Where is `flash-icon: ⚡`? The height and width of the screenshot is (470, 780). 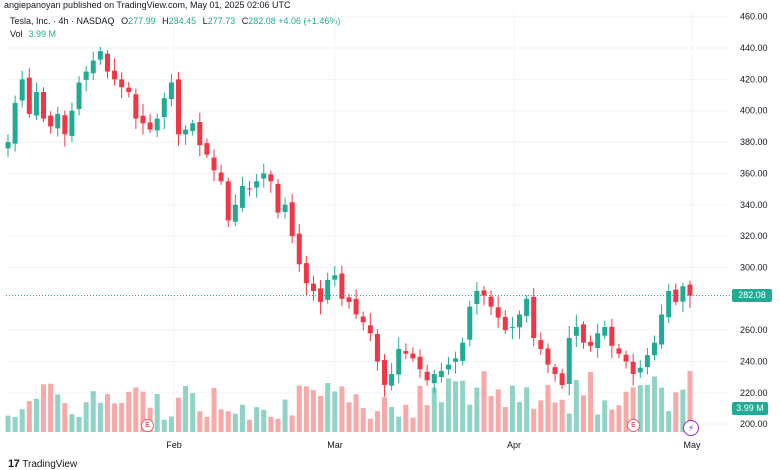 flash-icon: ⚡ is located at coordinates (691, 428).